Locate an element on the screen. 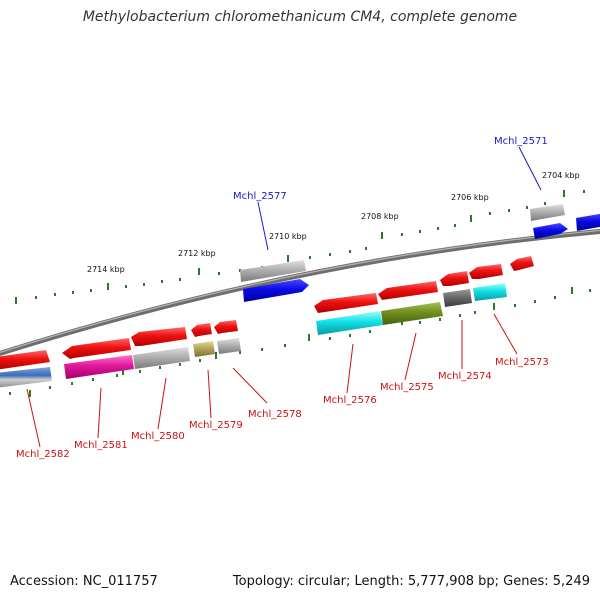  gene-label-2578: Mchl_2578 is located at coordinates (275, 414).